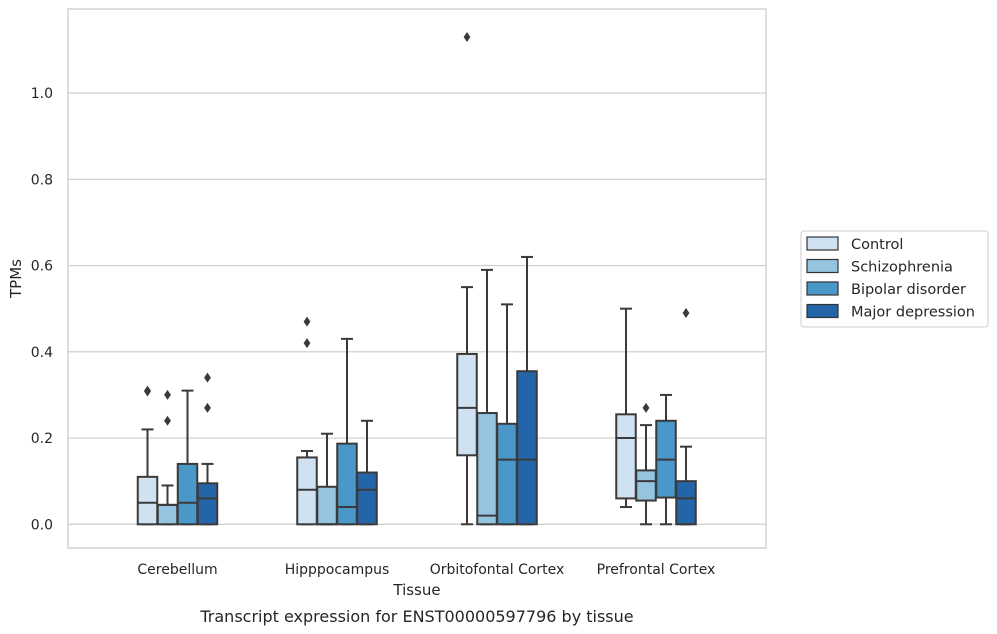 This screenshot has height=634, width=997. Describe the element at coordinates (16, 279) in the screenshot. I see `y-axis-label: TPMs` at that location.